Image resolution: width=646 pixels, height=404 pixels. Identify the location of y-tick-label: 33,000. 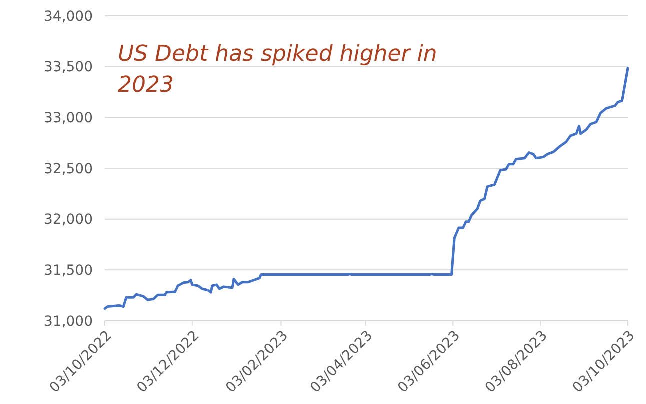
(68, 118).